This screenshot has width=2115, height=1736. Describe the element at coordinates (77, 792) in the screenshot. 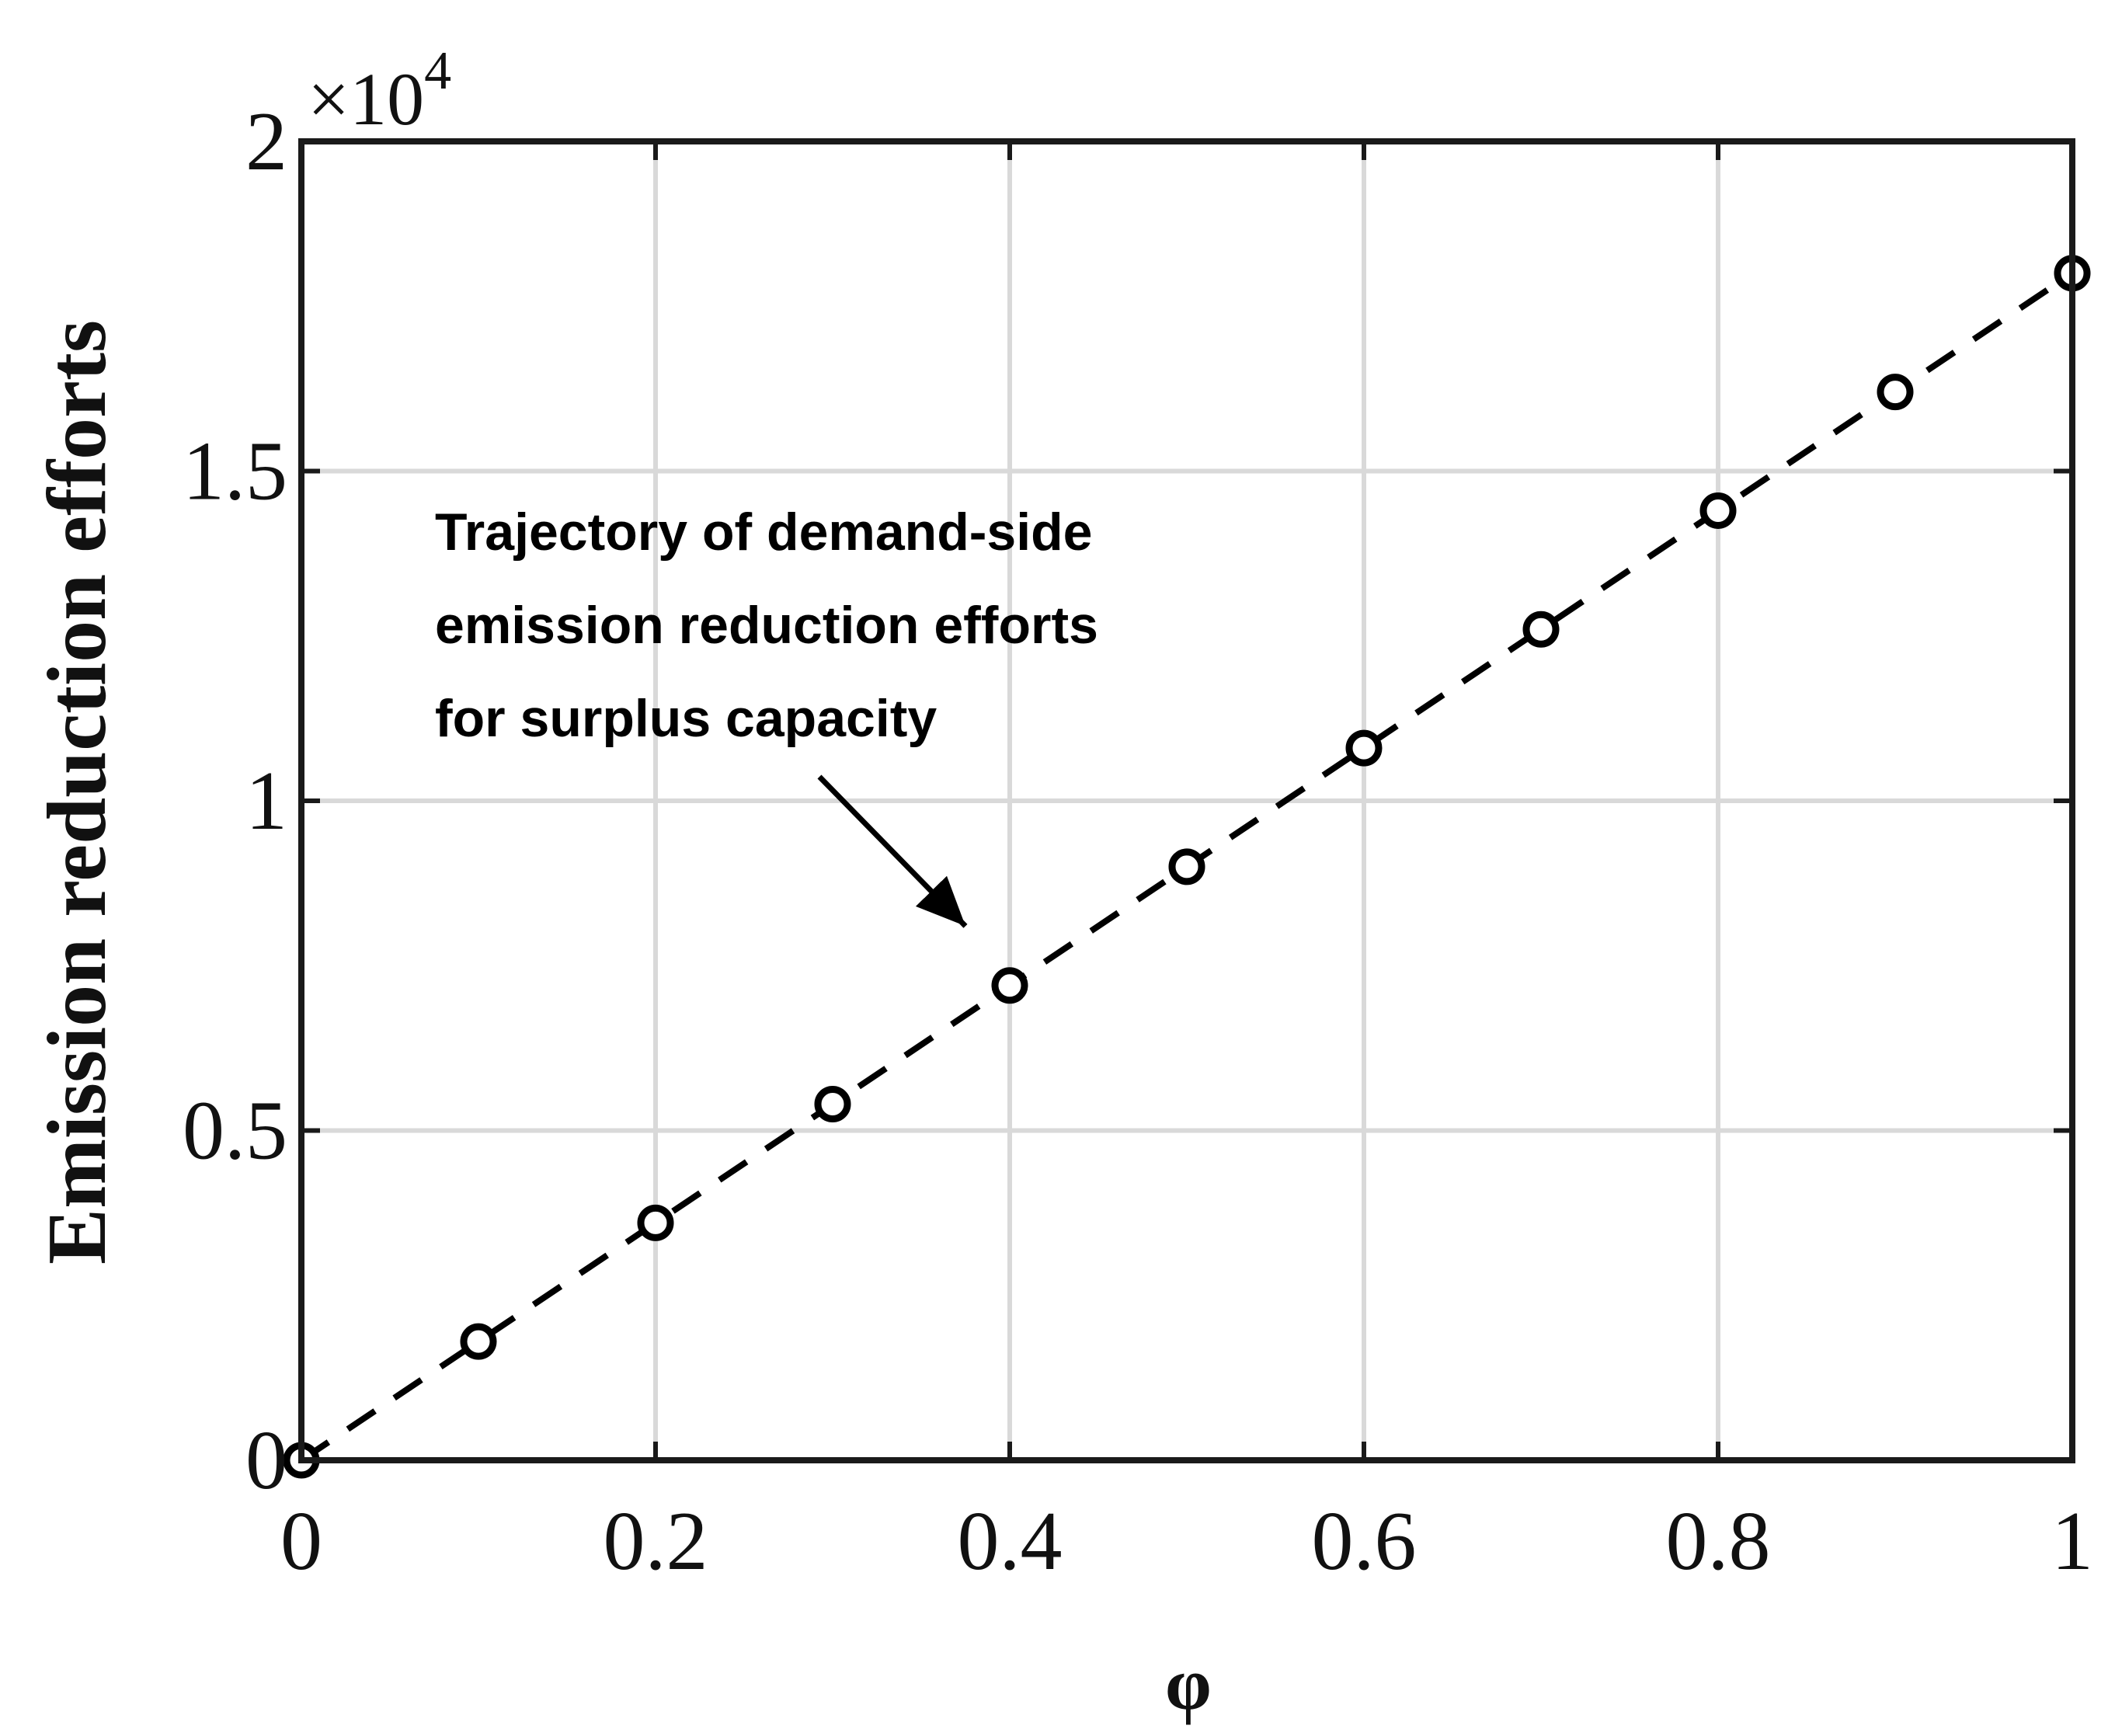

I see `y-axis-title: Emission reduction efforts` at that location.